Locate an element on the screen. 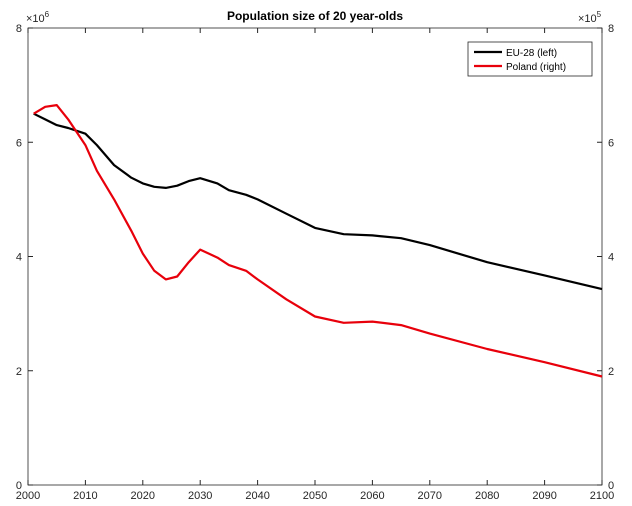 The width and height of the screenshot is (632, 506). y2-multiplier: ×10⁵ is located at coordinates (590, 17).